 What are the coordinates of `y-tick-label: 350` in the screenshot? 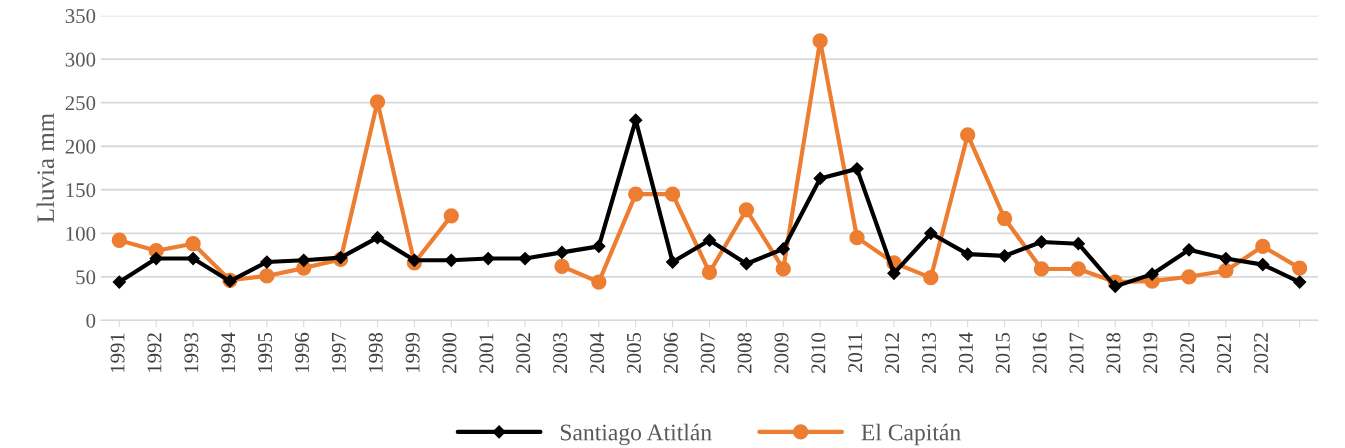 It's located at (80, 16).